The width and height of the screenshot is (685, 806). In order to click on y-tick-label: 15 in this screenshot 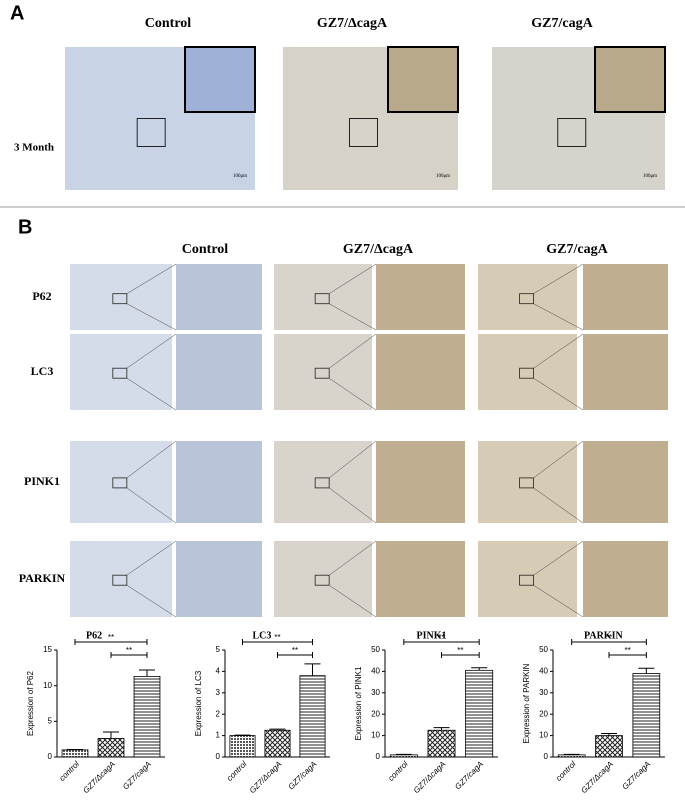, I will do `click(47, 649)`.